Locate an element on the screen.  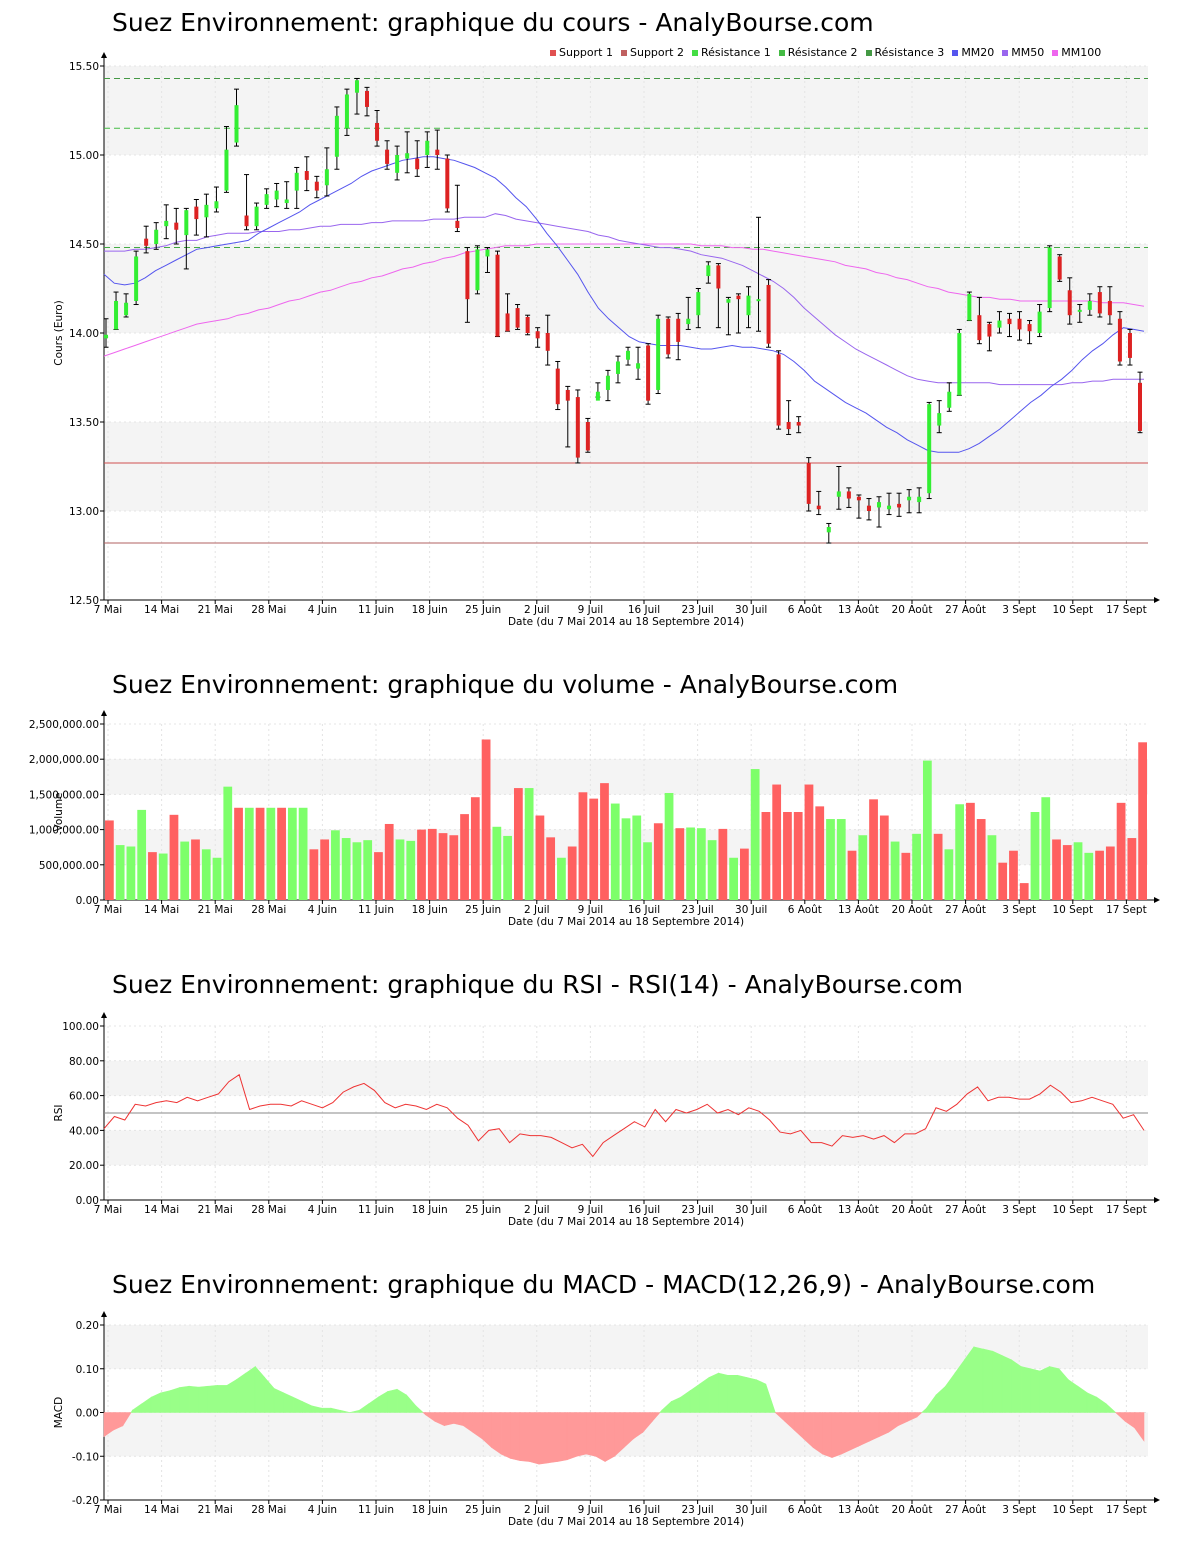
volume-band is located at coordinates (626, 777).